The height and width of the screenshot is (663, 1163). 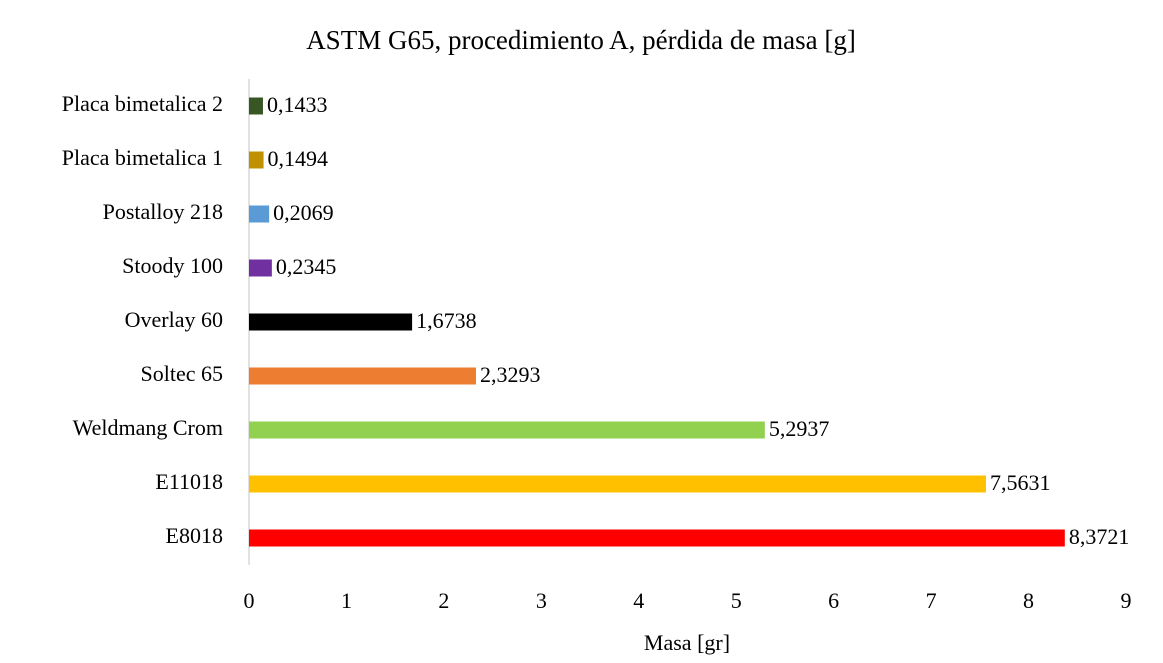 I want to click on data-label: 0,2069, so click(x=303, y=212).